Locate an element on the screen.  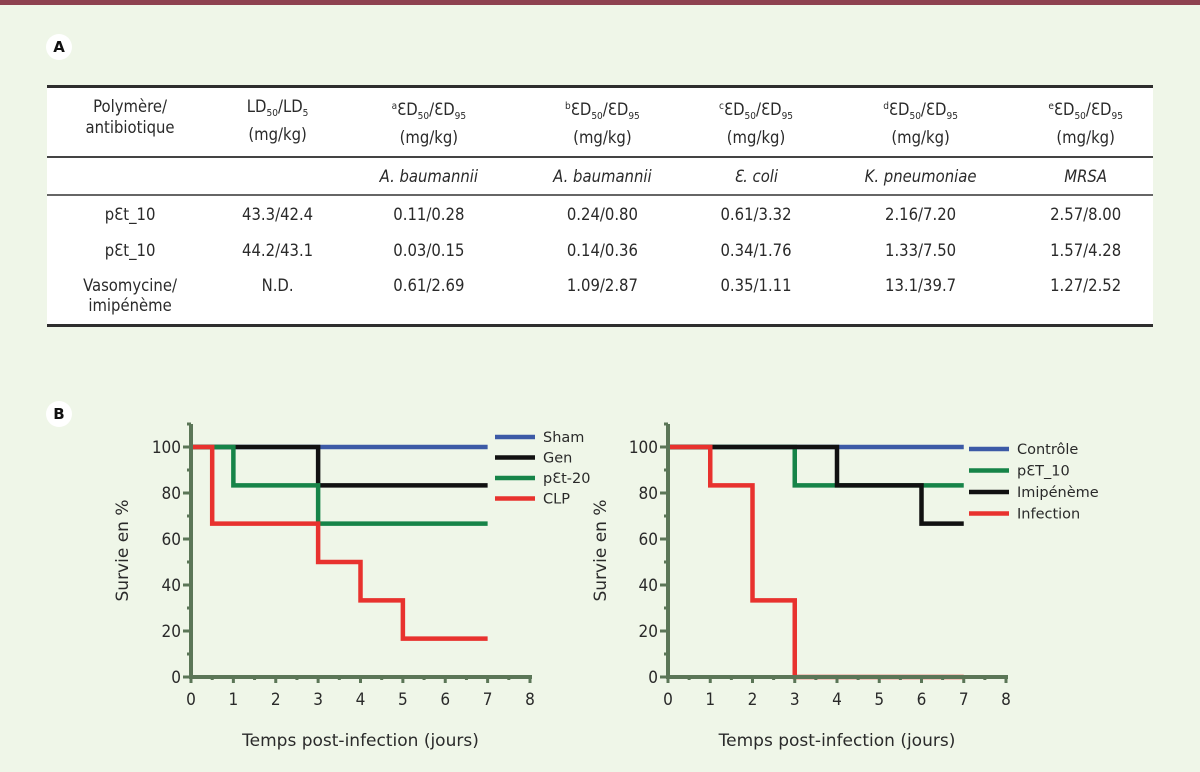
table-cell: 0.24/0.80 is located at coordinates (602, 214).